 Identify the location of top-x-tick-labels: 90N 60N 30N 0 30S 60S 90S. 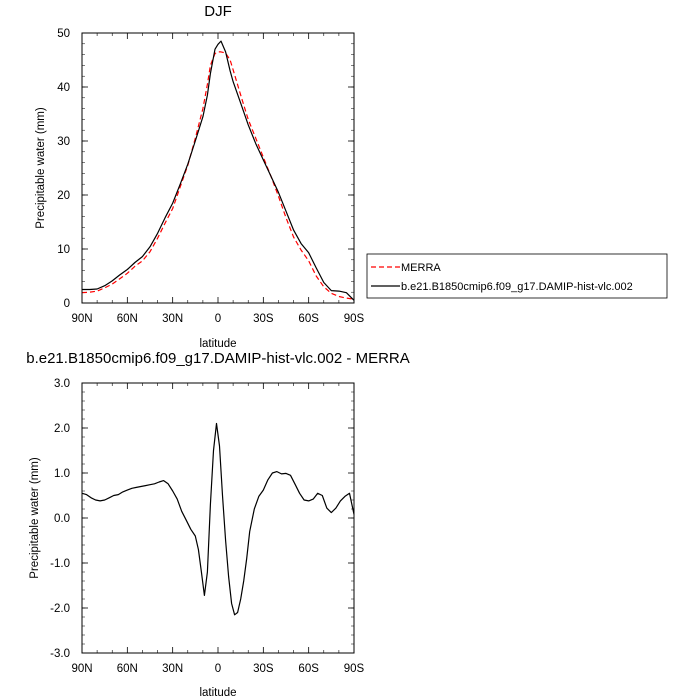
(217, 319).